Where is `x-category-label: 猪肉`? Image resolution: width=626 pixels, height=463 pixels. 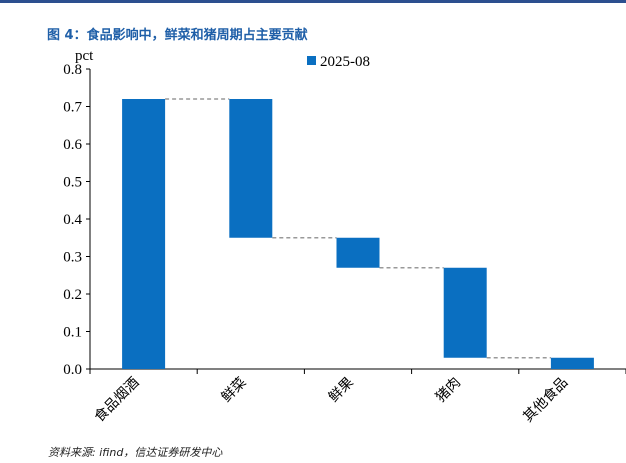
x-category-label: 猪肉 is located at coordinates (448, 390).